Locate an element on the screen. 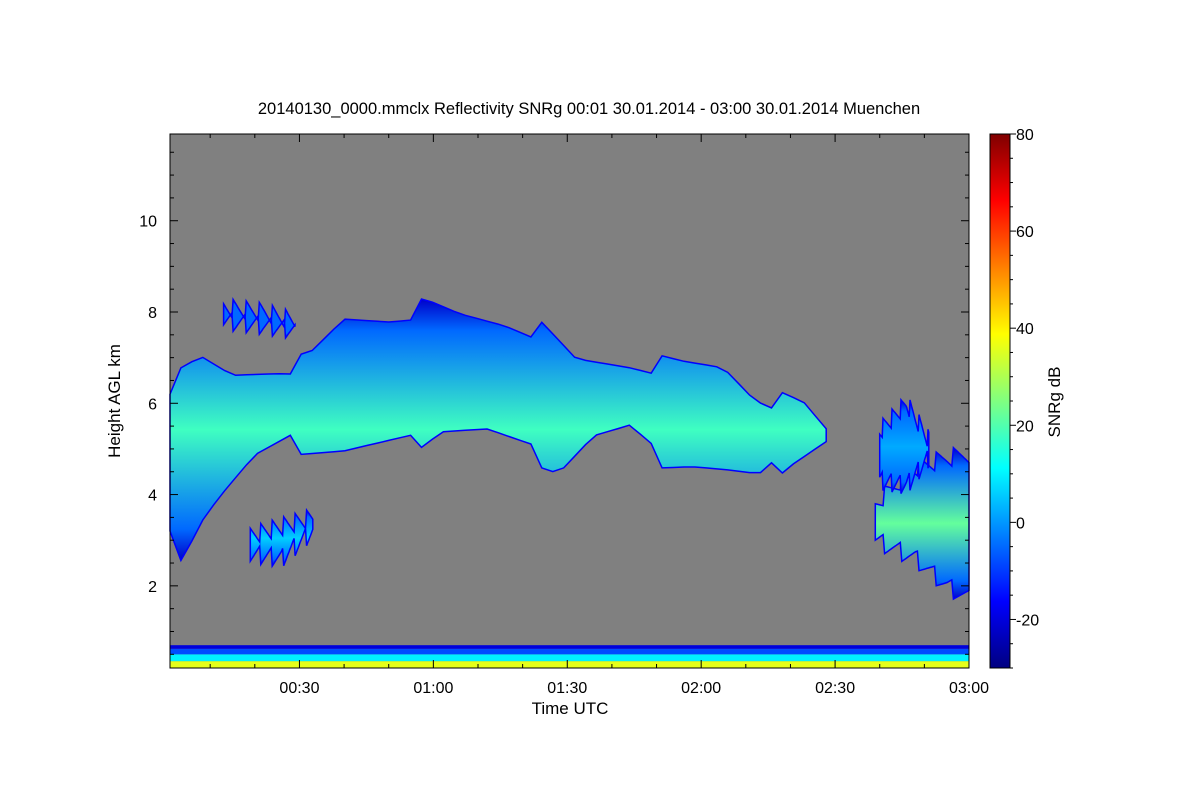  colorbar-tick-label: -20 is located at coordinates (1027, 620).